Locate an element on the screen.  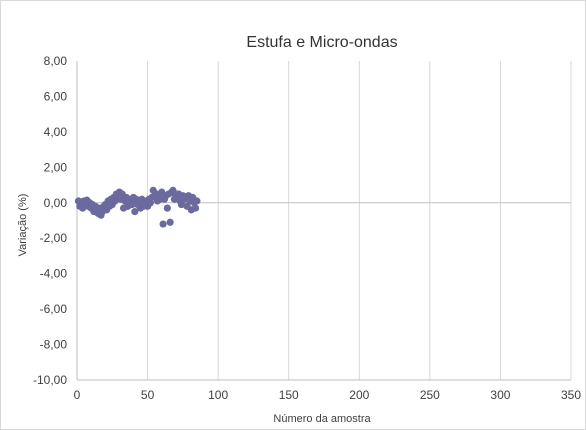
x-tick-label: 300 is located at coordinates (500, 395).